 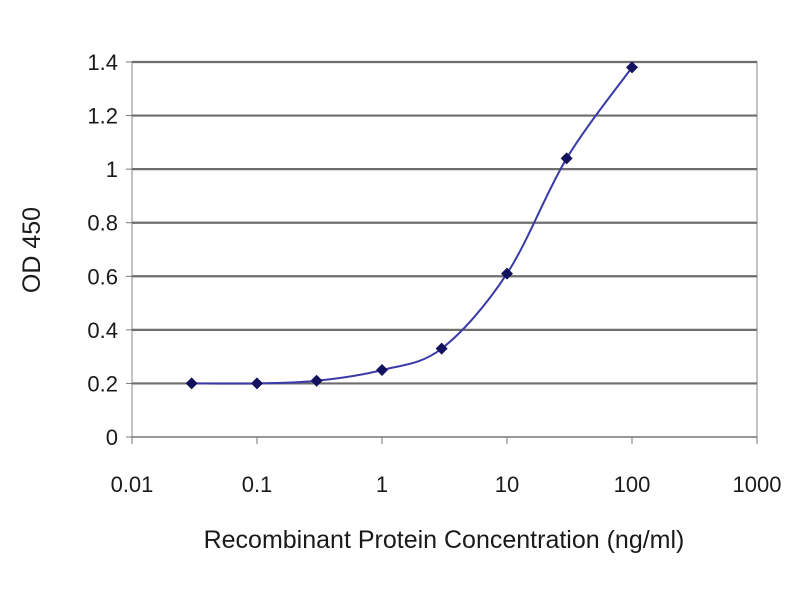 I want to click on x-tick-label: 0.1, so click(x=257, y=484).